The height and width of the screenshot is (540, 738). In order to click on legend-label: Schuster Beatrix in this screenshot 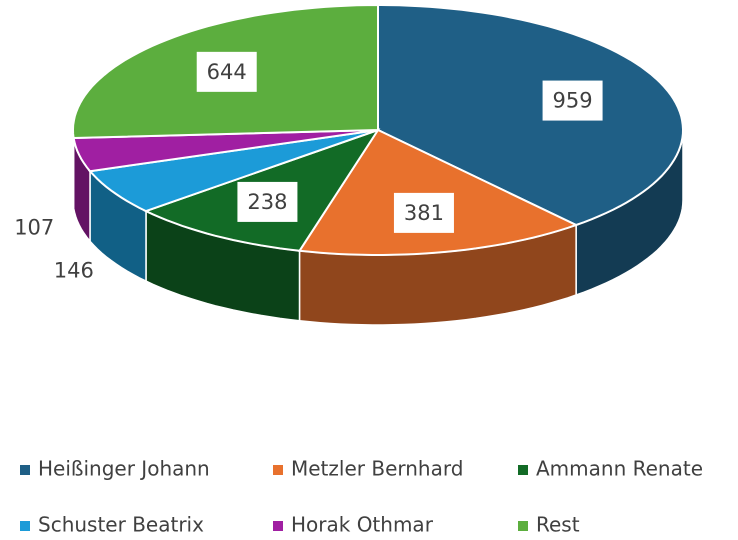, I will do `click(121, 525)`.